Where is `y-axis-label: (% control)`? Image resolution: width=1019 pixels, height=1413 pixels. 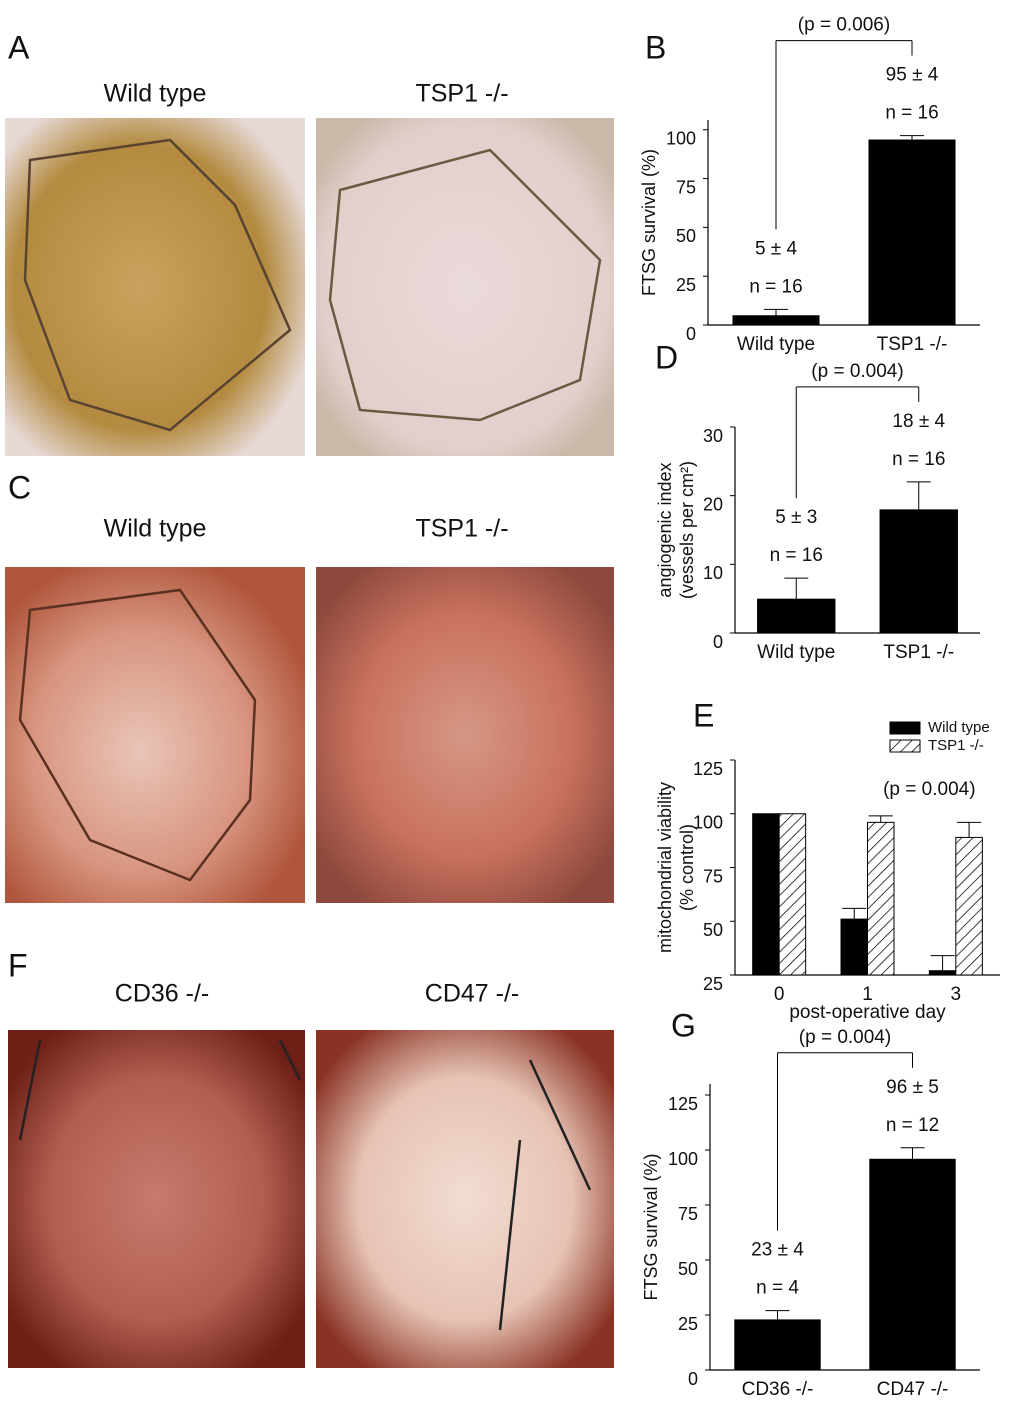
y-axis-label: (% control) is located at coordinates (687, 867).